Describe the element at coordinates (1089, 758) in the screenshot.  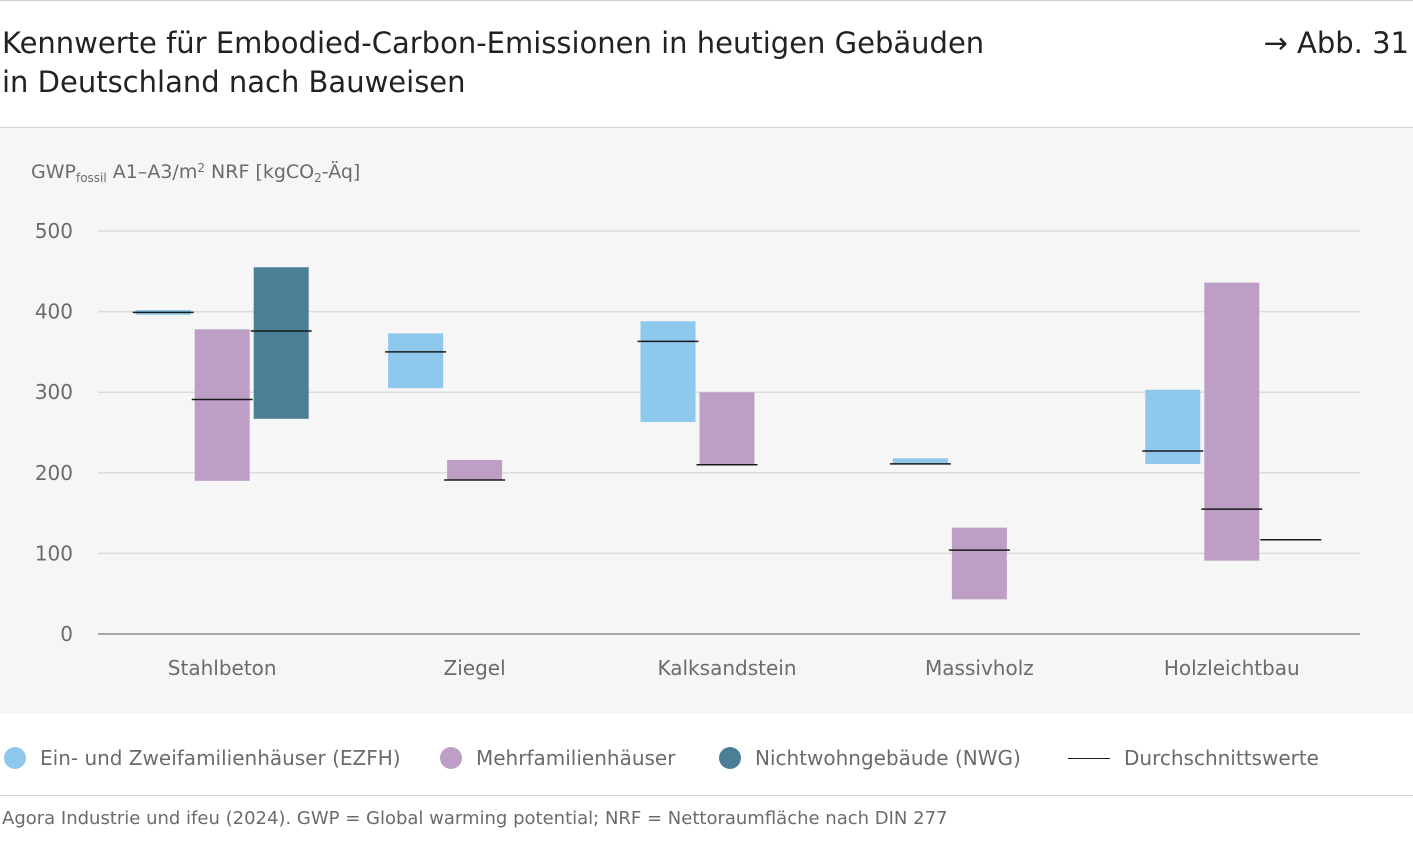
I see `legend-average-line-icon` at that location.